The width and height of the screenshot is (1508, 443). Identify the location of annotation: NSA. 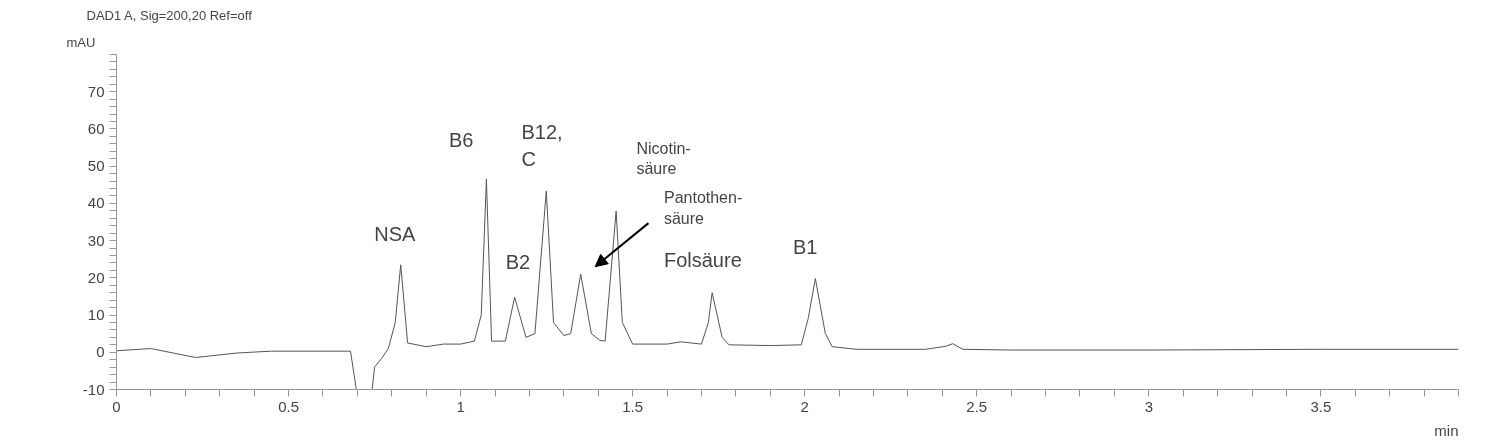
(395, 234).